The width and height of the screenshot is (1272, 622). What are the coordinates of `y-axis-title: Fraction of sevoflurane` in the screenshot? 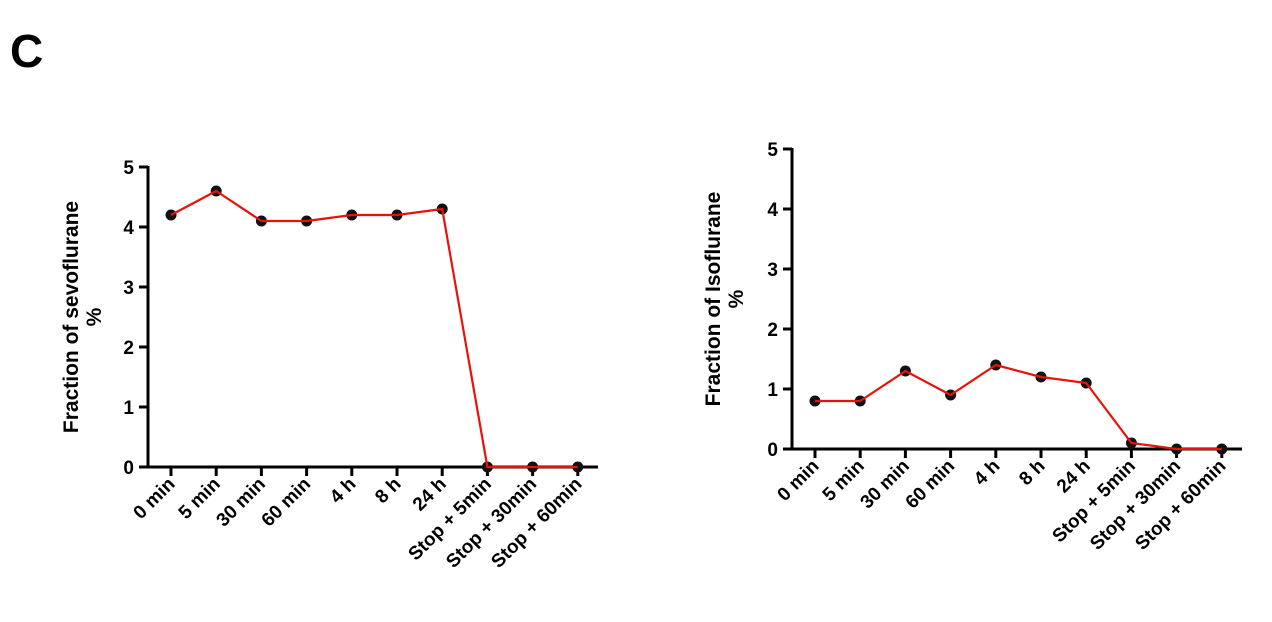 It's located at (71, 317).